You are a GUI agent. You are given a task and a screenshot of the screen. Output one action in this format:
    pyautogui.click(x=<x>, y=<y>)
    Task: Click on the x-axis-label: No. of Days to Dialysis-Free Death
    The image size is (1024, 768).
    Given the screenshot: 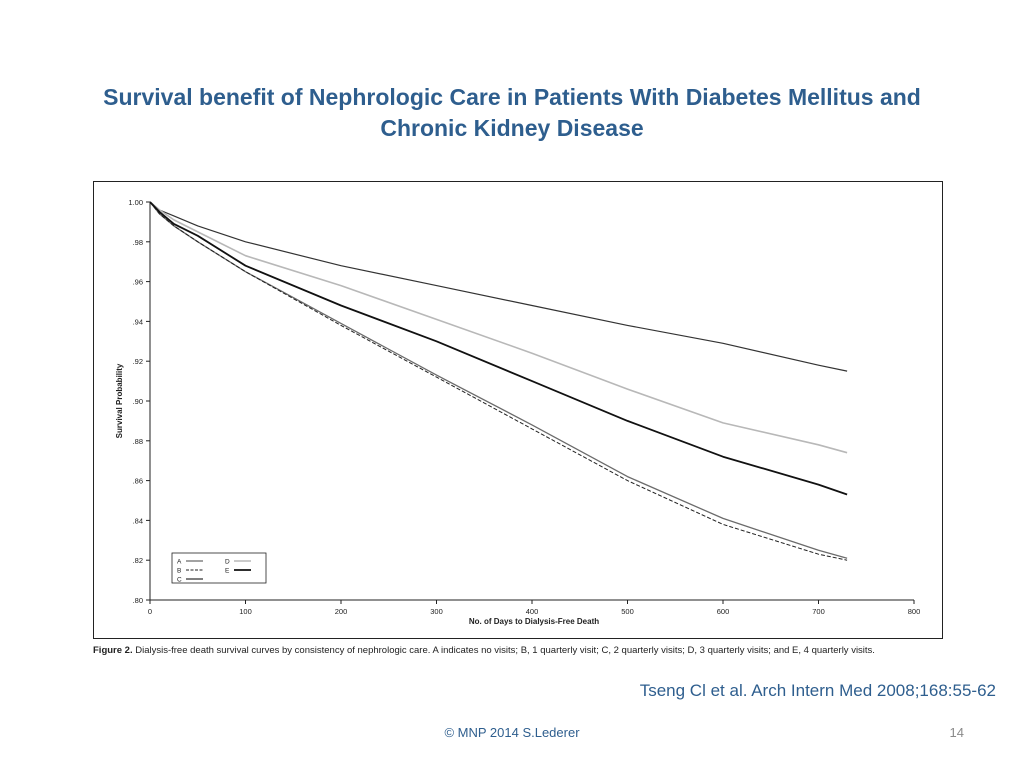 What is the action you would take?
    pyautogui.click(x=534, y=621)
    